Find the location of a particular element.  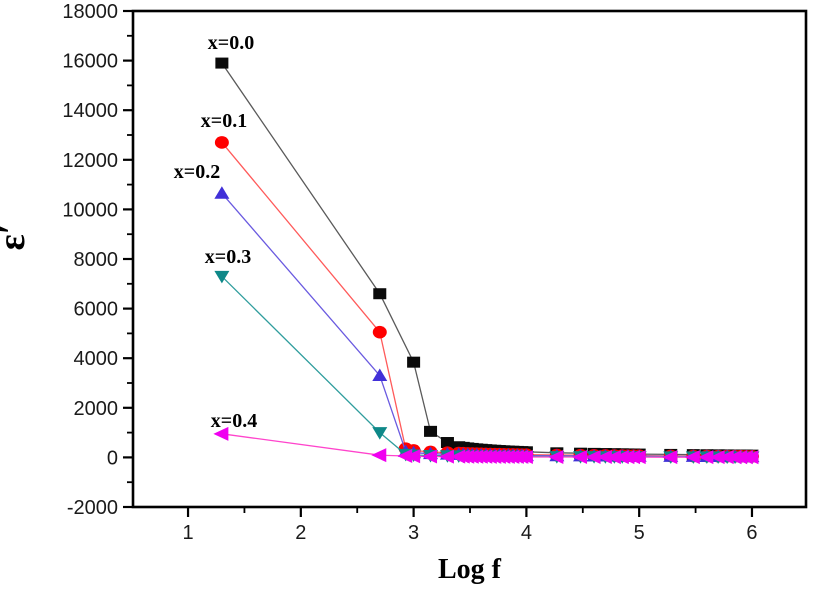

y-tick-label: 6000 is located at coordinates (96, 310).